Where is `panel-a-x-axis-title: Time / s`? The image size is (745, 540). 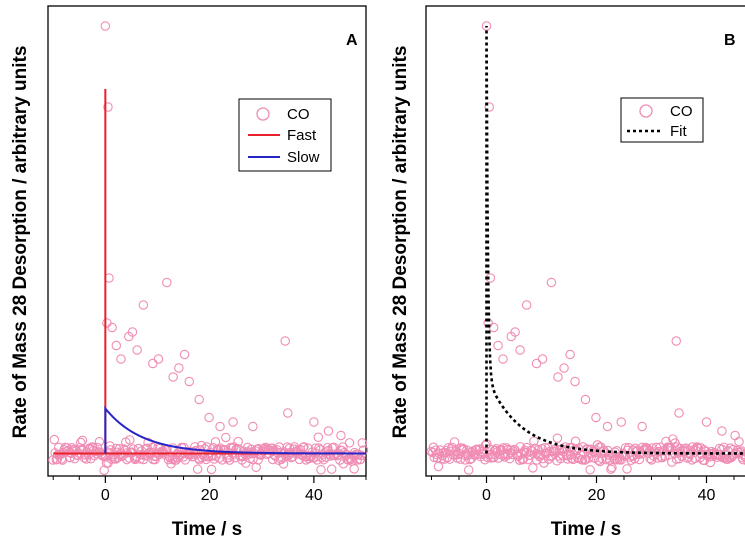 panel-a-x-axis-title: Time / s is located at coordinates (207, 529).